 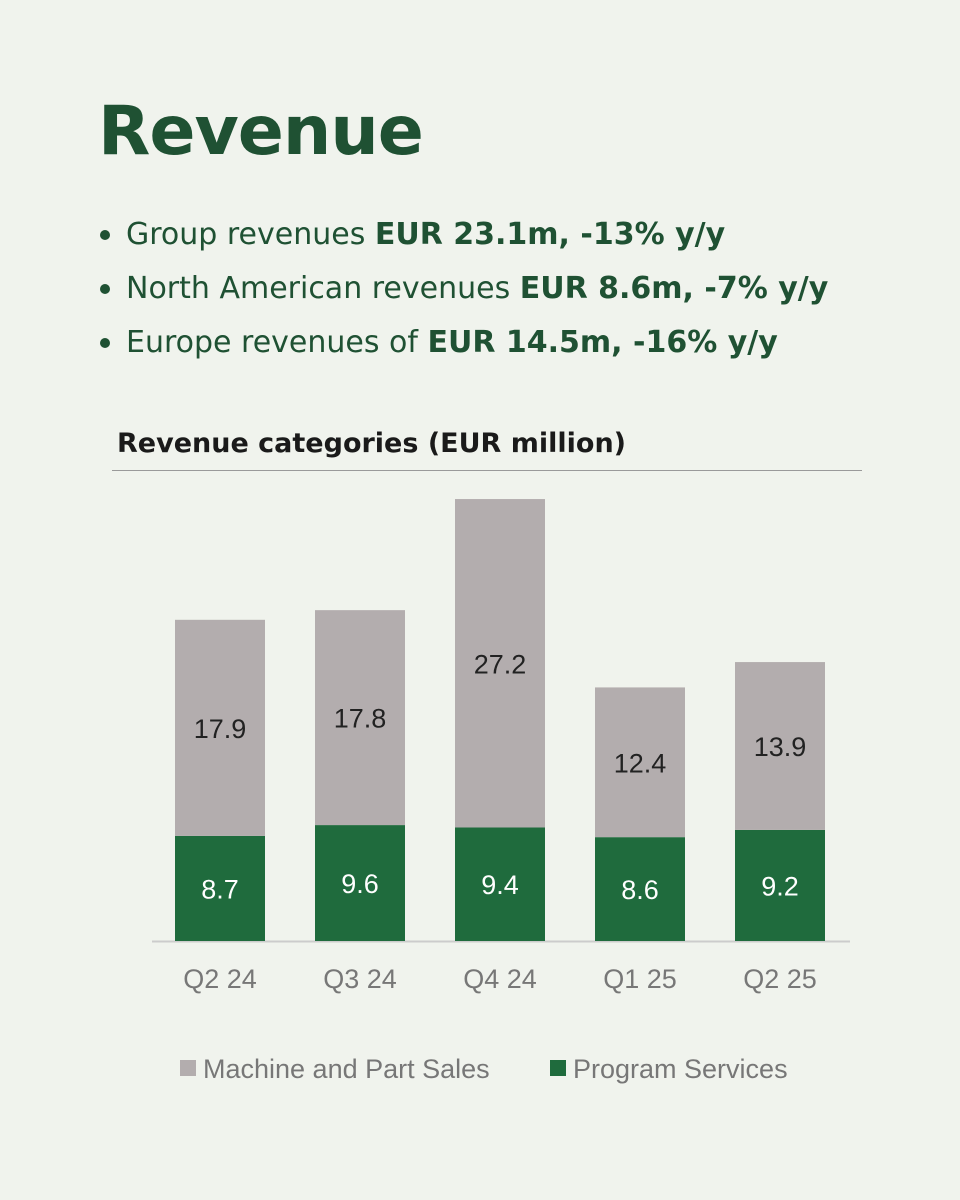 I want to click on bullet-text: Group revenues, so click(x=250, y=234).